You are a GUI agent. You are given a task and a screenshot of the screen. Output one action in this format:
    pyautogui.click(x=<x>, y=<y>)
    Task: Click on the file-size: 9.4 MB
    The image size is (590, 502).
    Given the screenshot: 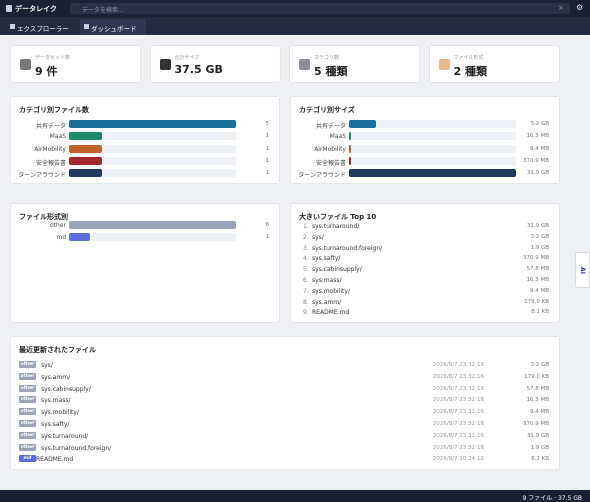 What is the action you would take?
    pyautogui.click(x=539, y=290)
    